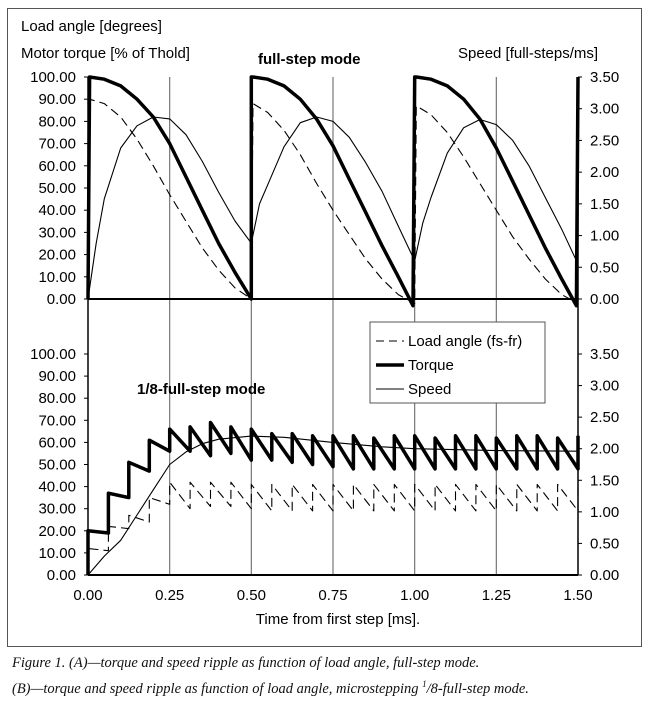 This screenshot has height=708, width=650. What do you see at coordinates (429, 389) in the screenshot?
I see `legend-label: Speed` at bounding box center [429, 389].